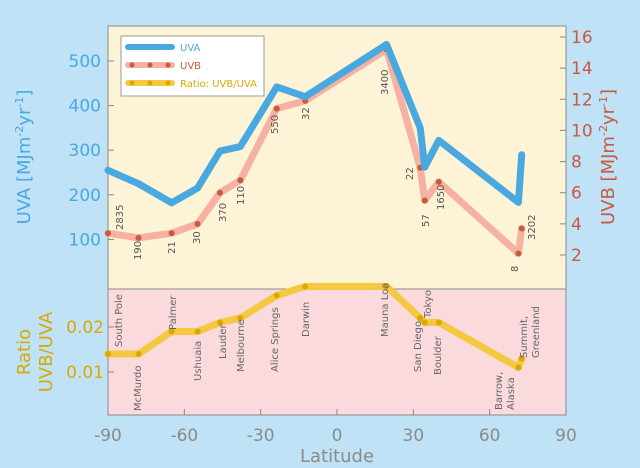 The width and height of the screenshot is (640, 468). What do you see at coordinates (85, 107) in the screenshot?
I see `uva-tick-label: 400` at bounding box center [85, 107].